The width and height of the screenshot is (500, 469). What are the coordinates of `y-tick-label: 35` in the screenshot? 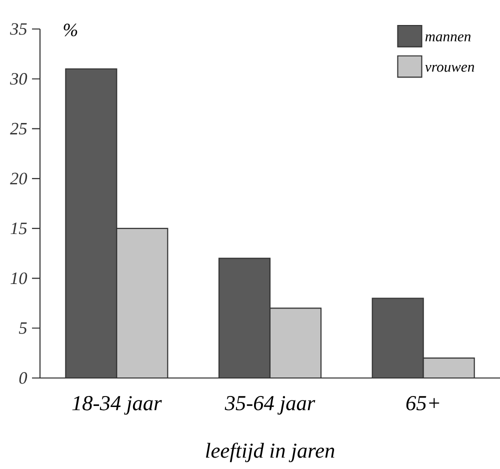 It's located at (18, 29).